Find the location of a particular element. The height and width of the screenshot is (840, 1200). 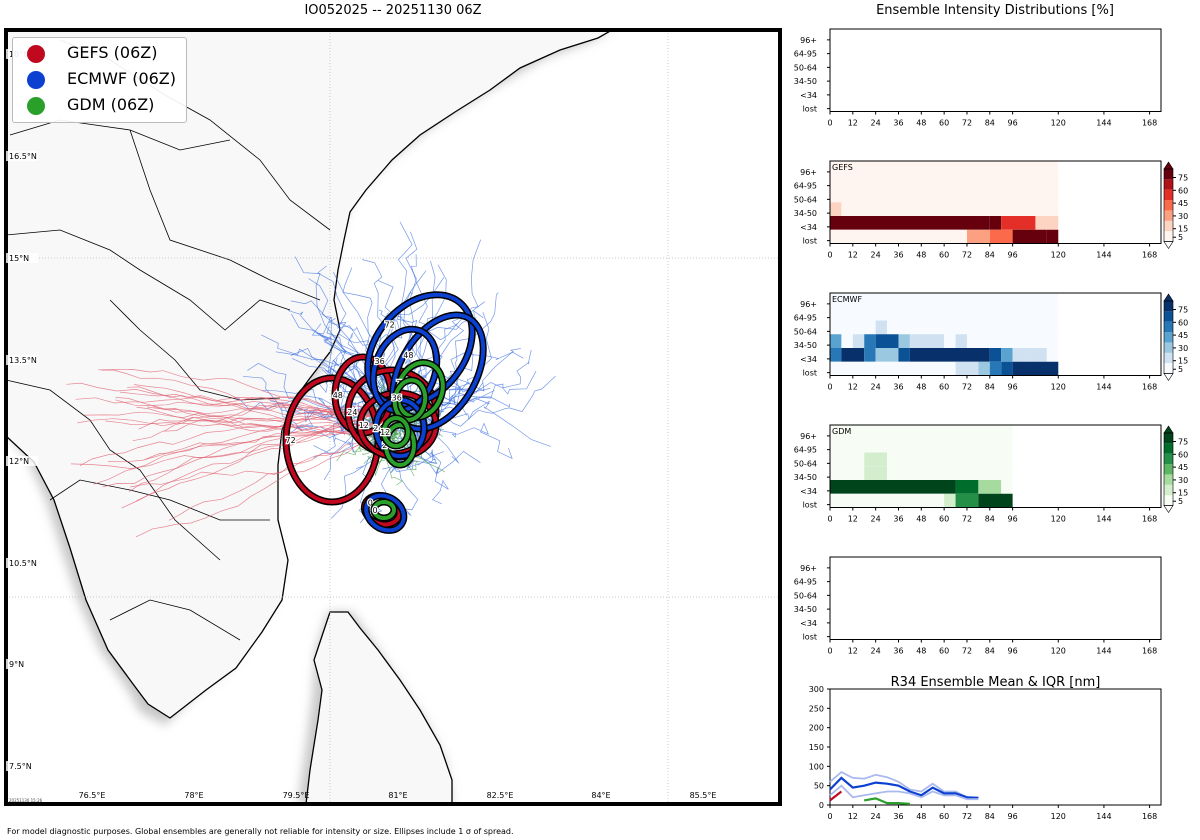

y-tick-label: 50 is located at coordinates (819, 786).